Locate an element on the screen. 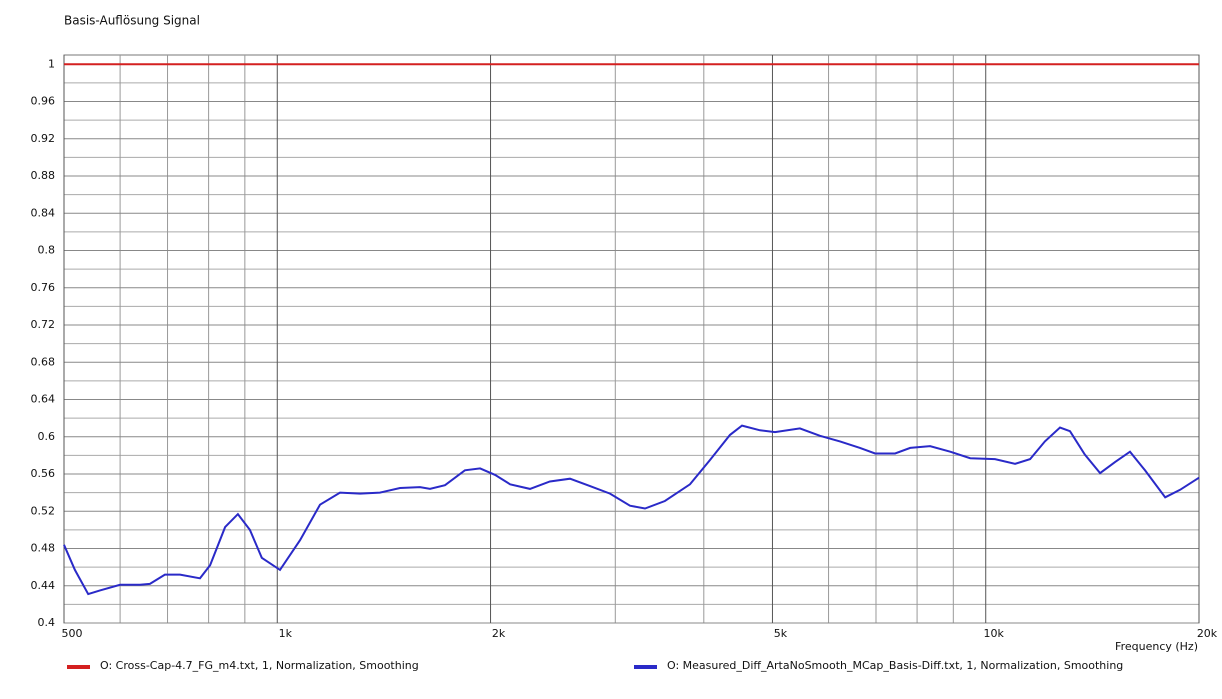 This screenshot has height=699, width=1222. x-tick-label: 20k is located at coordinates (1207, 633).